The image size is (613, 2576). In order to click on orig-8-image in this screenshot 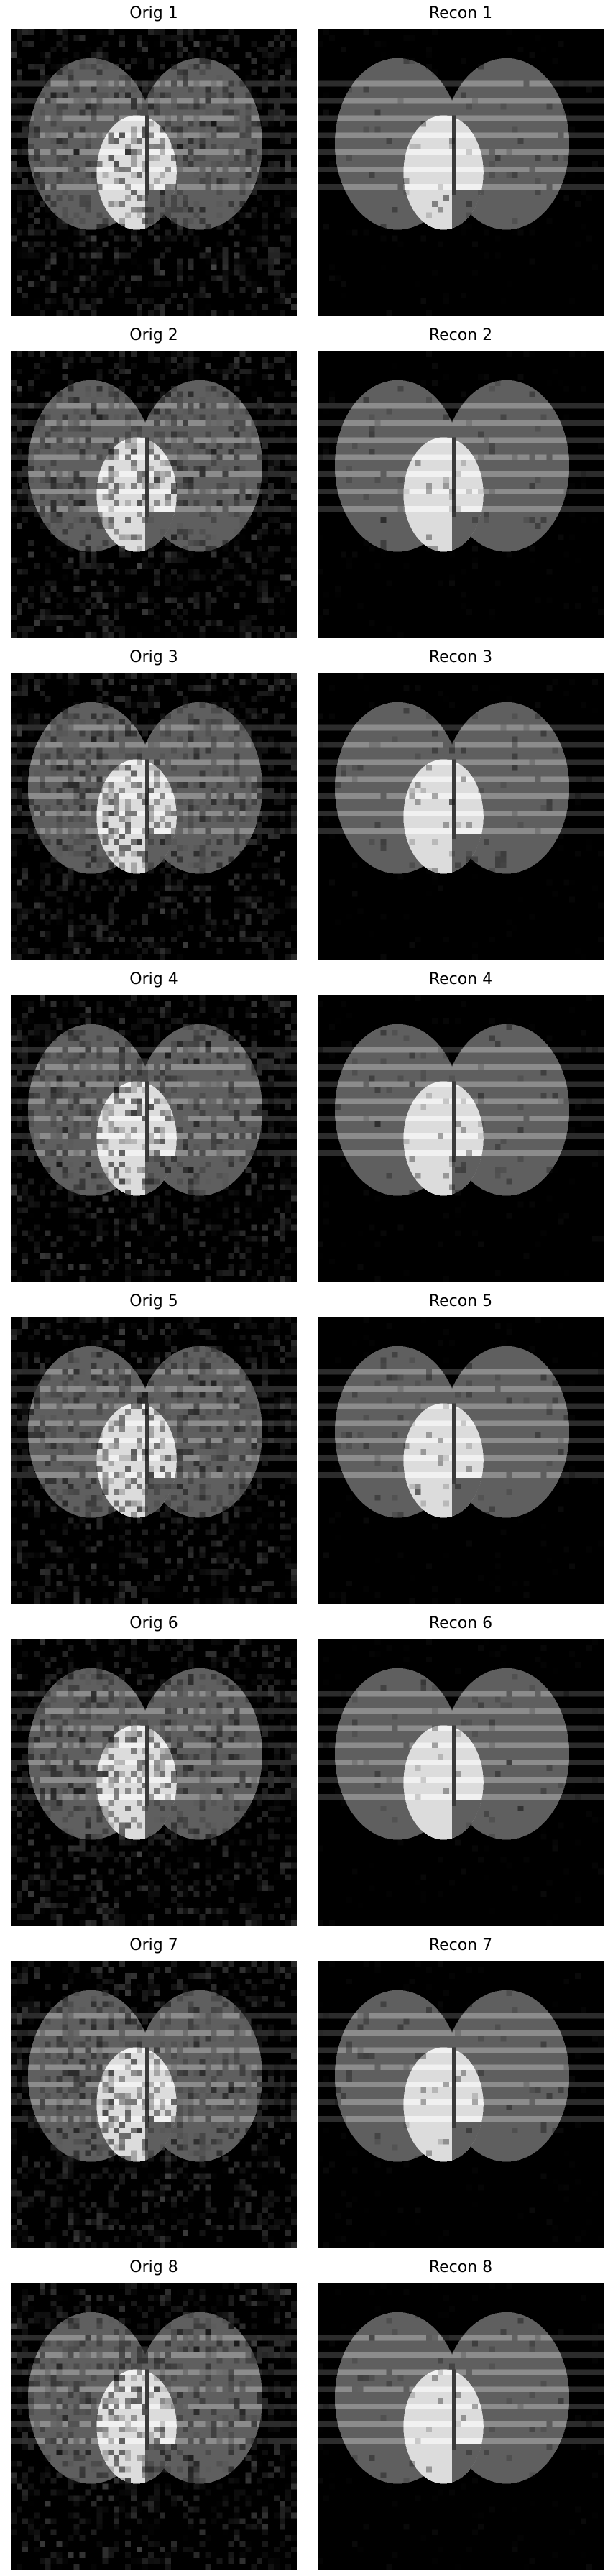, I will do `click(154, 2426)`.